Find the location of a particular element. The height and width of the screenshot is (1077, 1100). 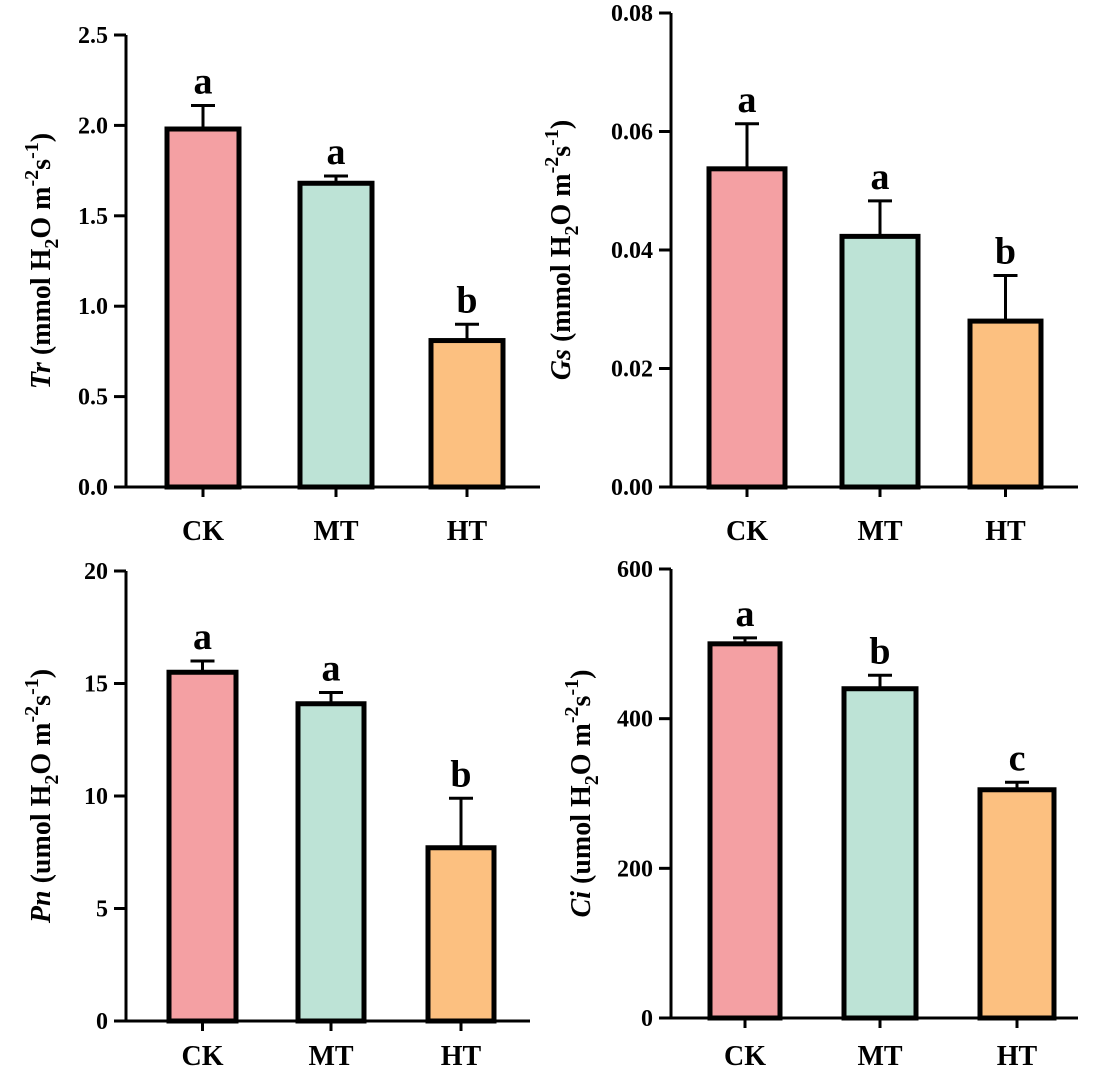

y-tick-label: 200 is located at coordinates (635, 869).